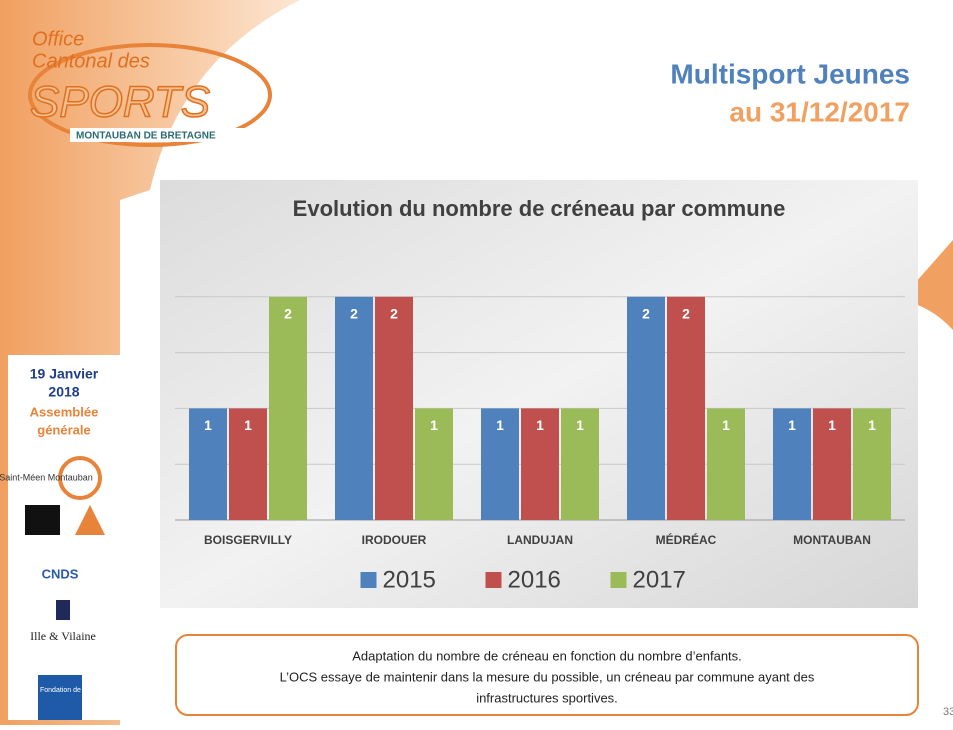 This screenshot has height=730, width=953. Describe the element at coordinates (146, 136) in the screenshot. I see `logo-text: MONTAUBAN DE BRETAGNE` at that location.